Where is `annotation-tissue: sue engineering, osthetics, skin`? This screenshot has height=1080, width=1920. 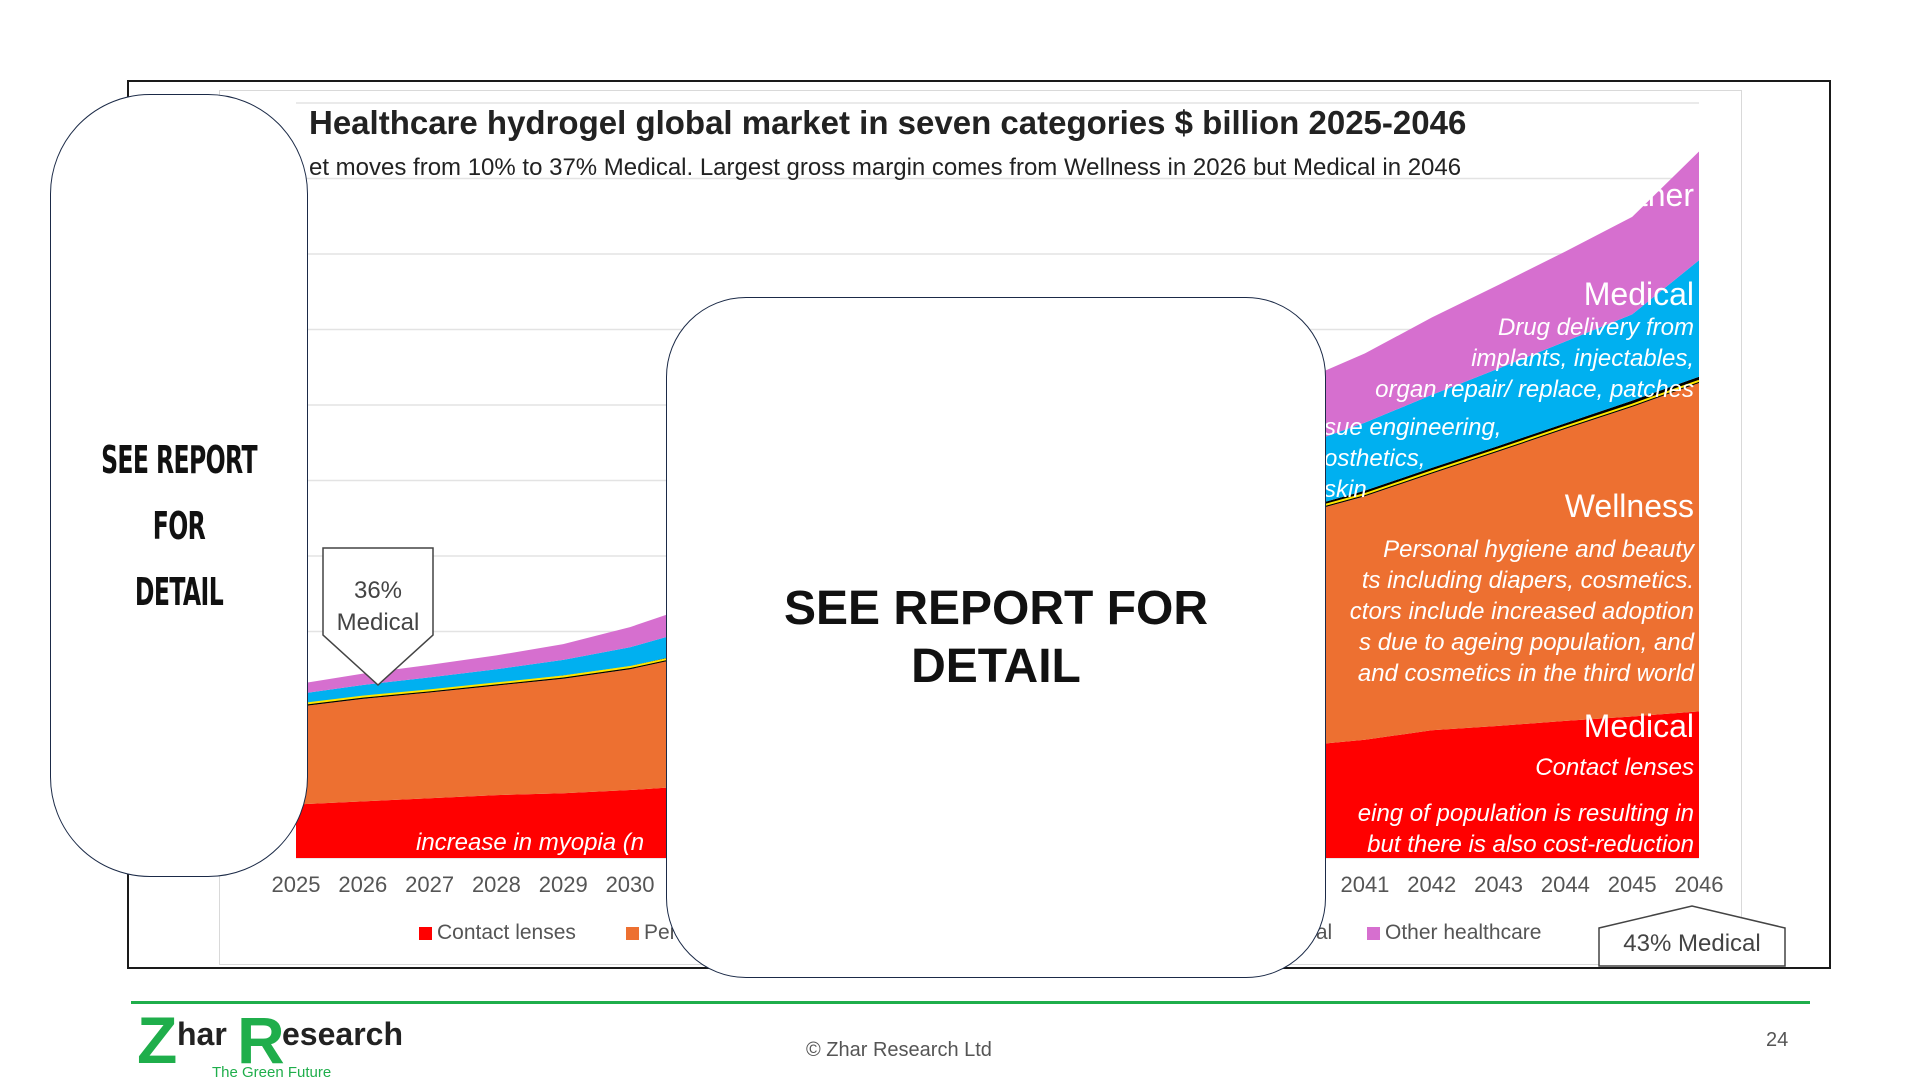 annotation-tissue: sue engineering, osthetics, skin is located at coordinates (1412, 458).